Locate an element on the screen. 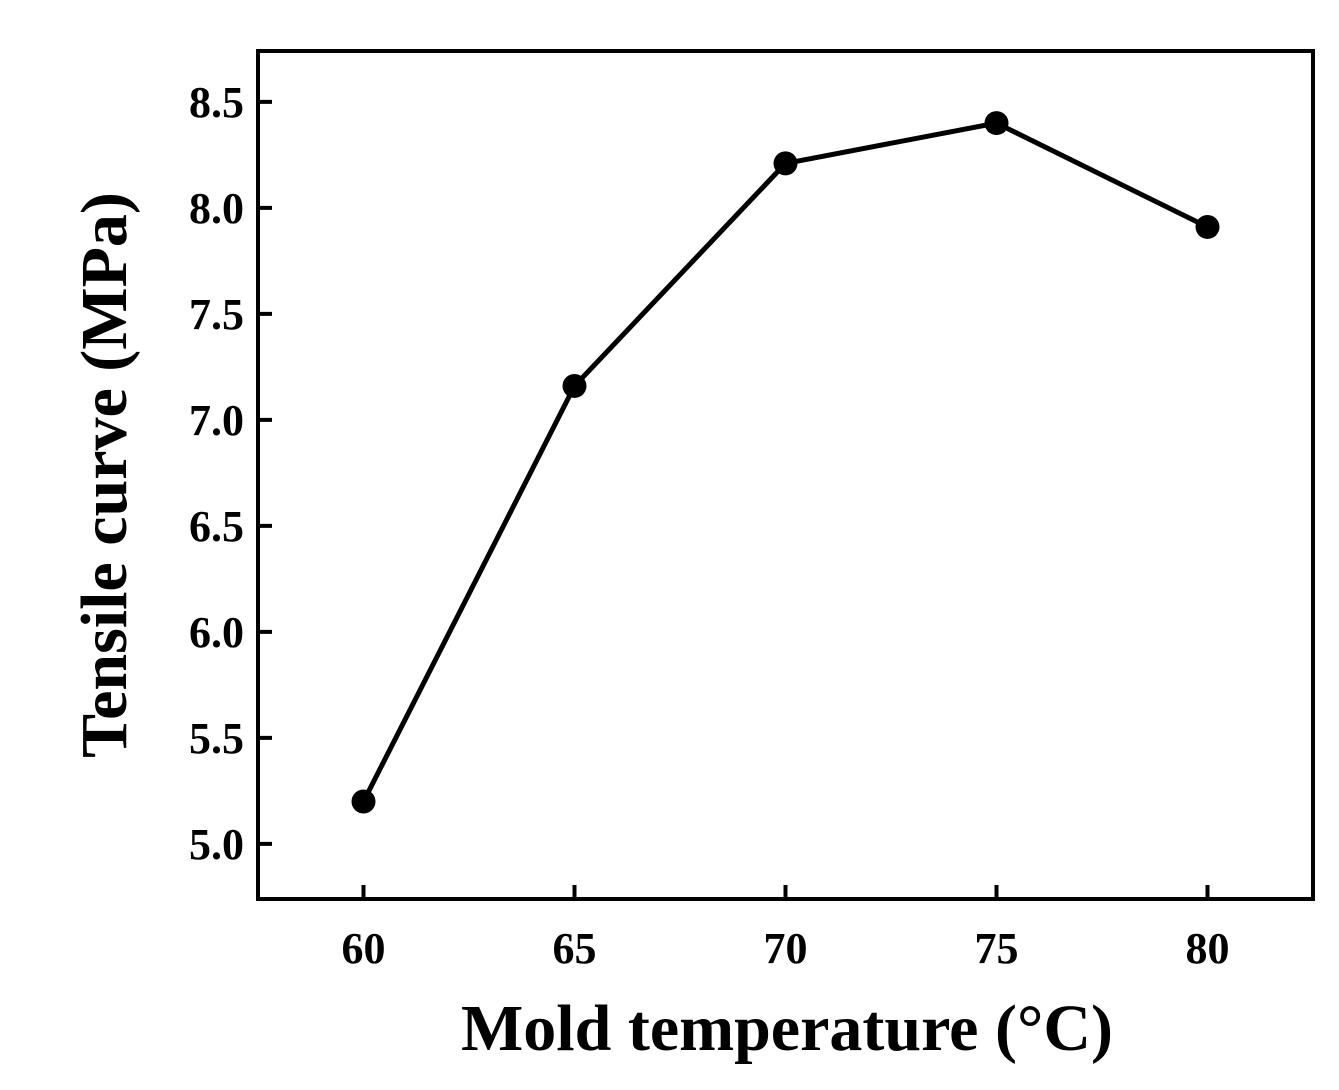 The image size is (1339, 1090). y-tick-label: 7.5 is located at coordinates (216, 314).